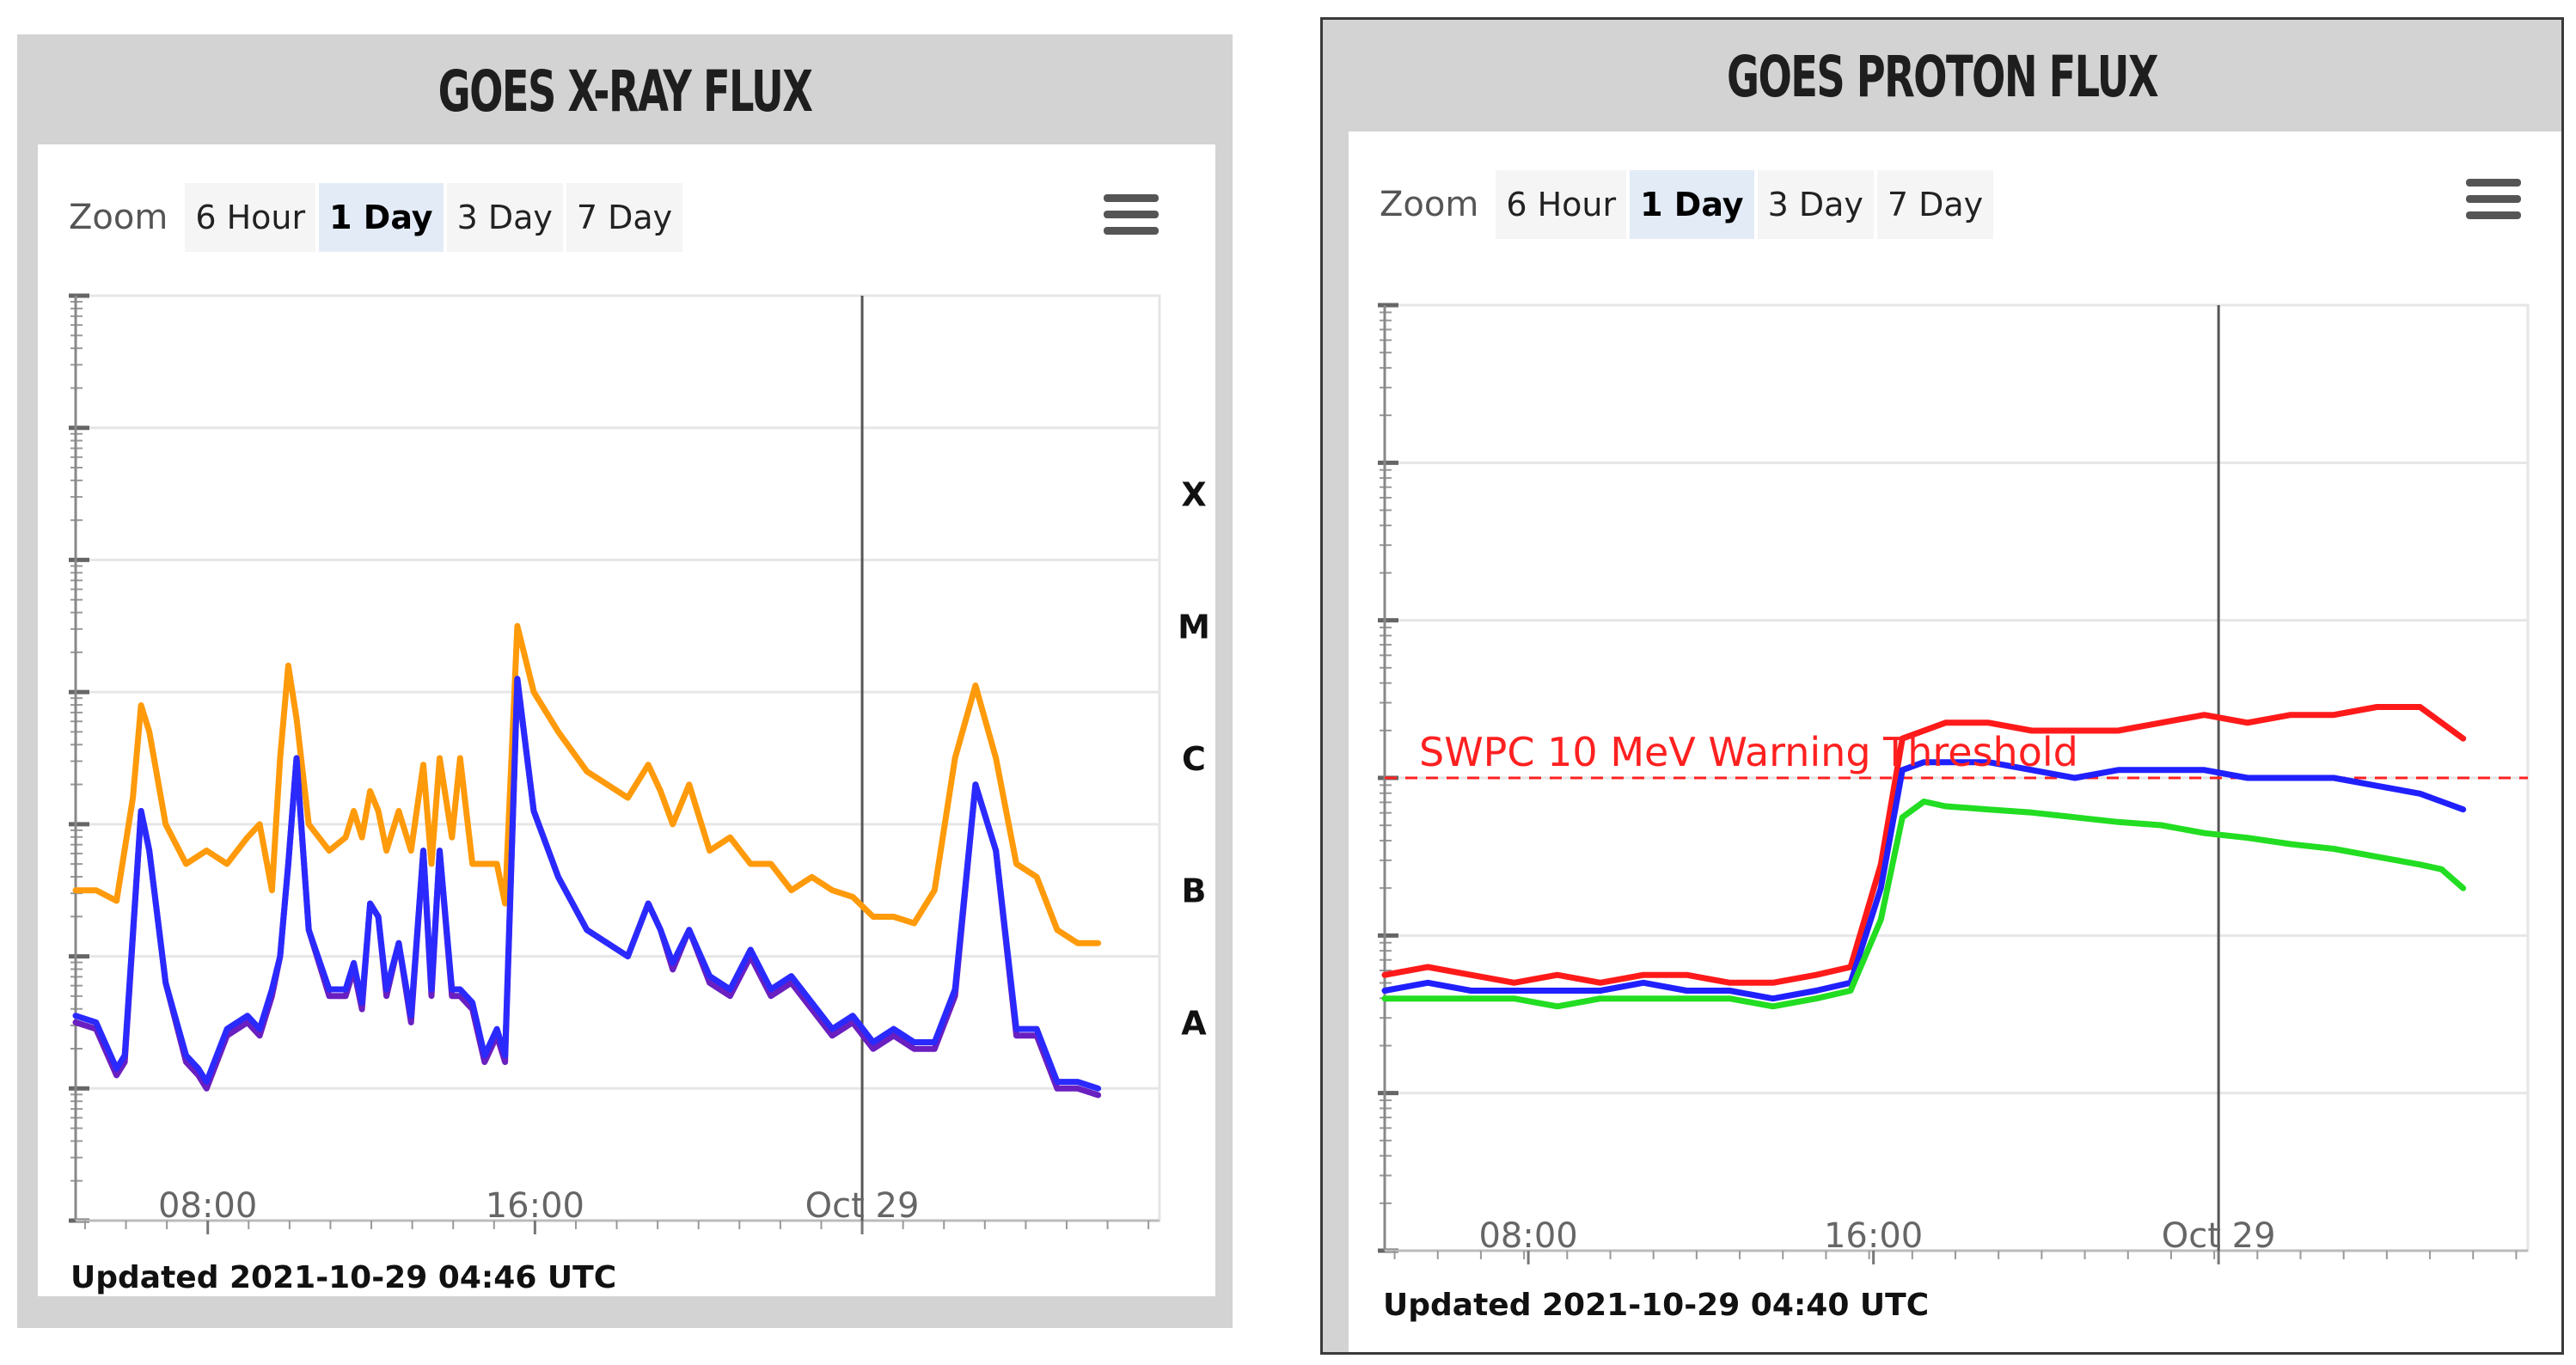  I want to click on xray-flare-class-label: A, so click(1194, 1023).